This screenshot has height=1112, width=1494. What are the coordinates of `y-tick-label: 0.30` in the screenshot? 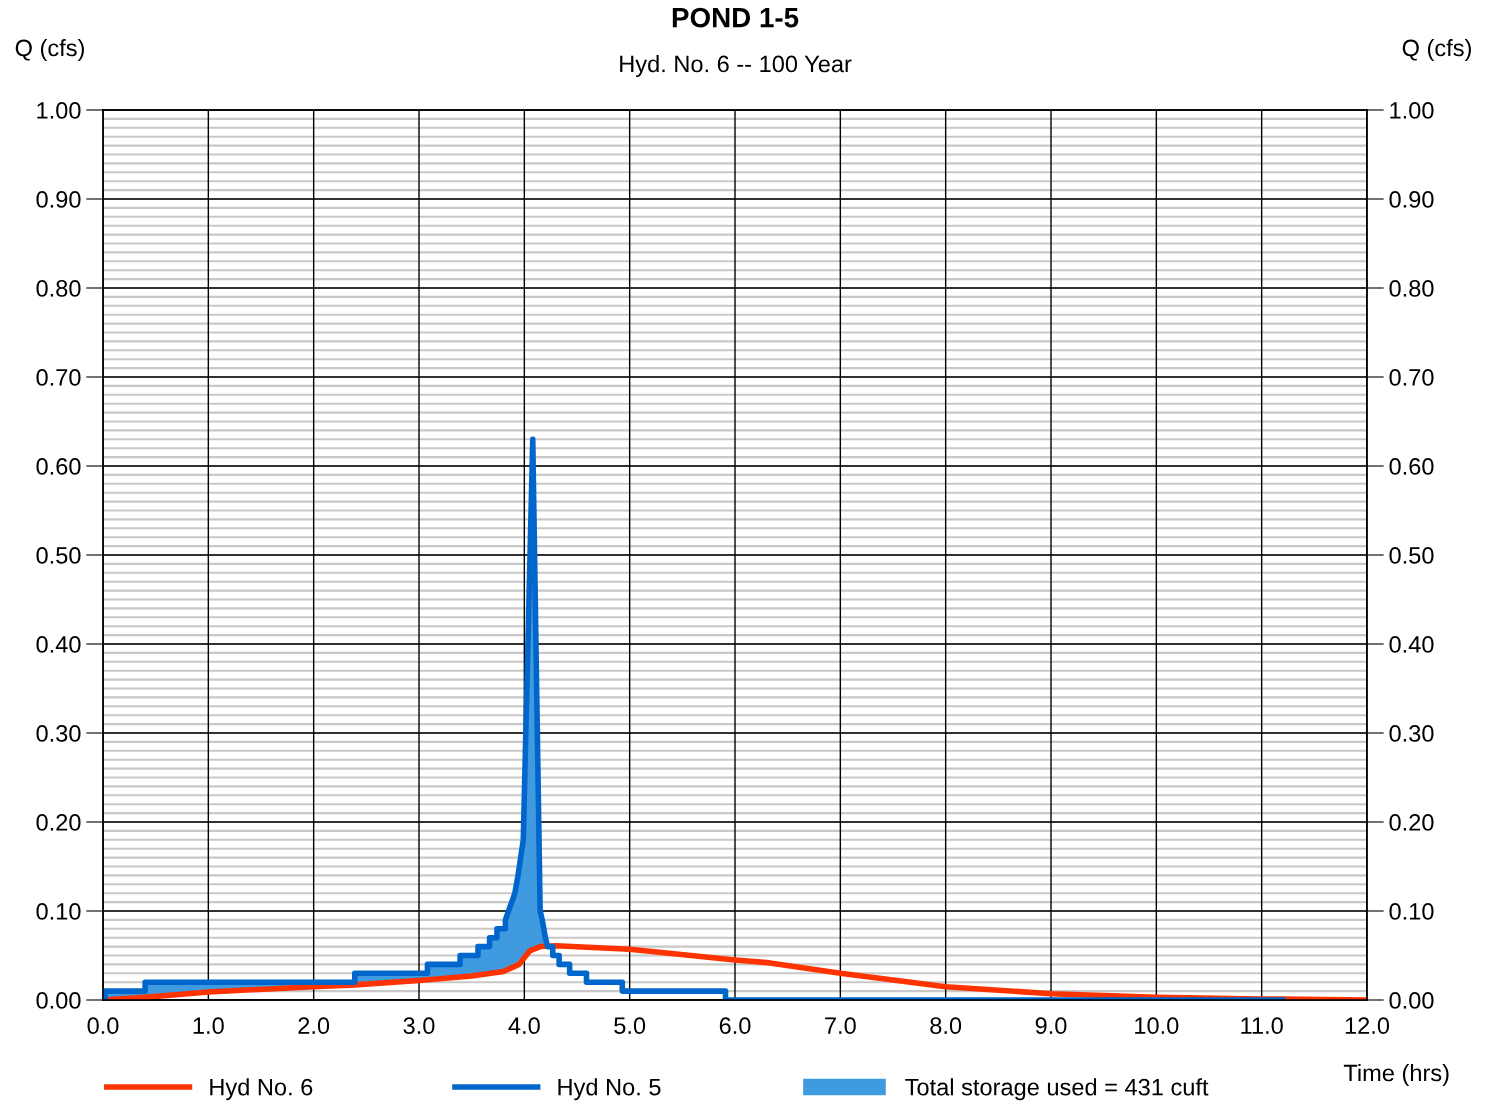 It's located at (58, 733).